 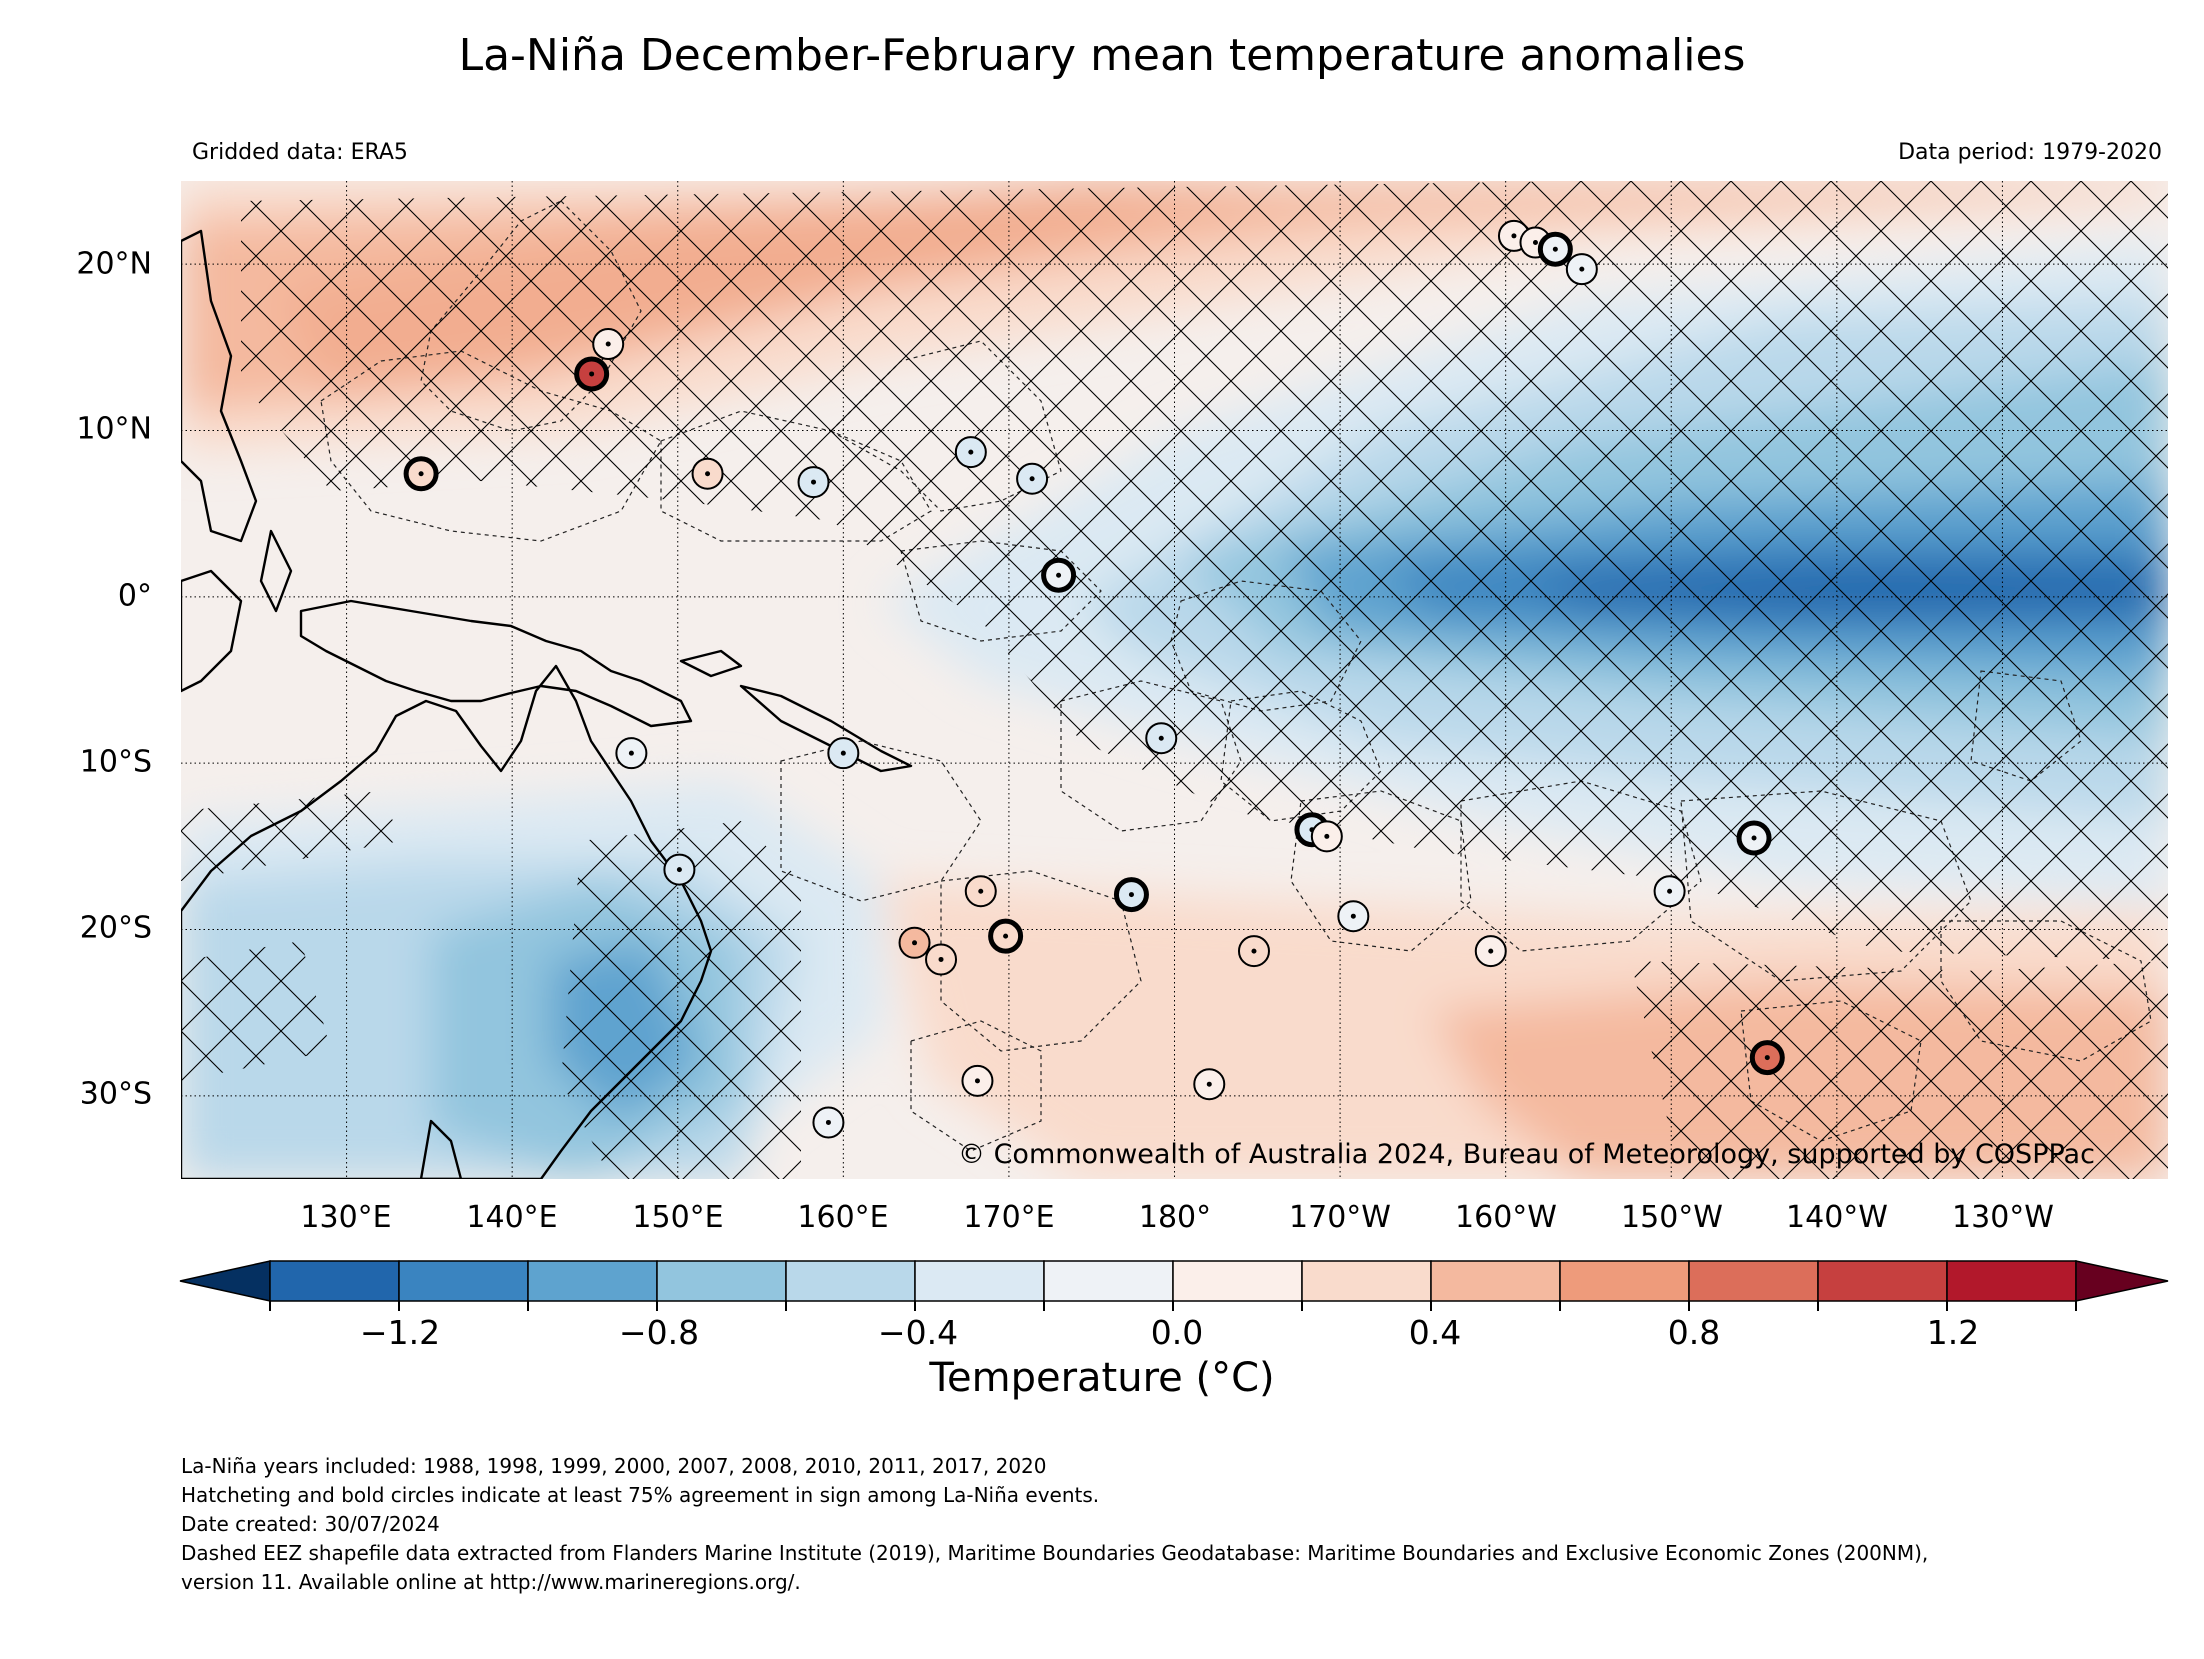 I want to click on lat-label-20s: 20°S, so click(x=115, y=928).